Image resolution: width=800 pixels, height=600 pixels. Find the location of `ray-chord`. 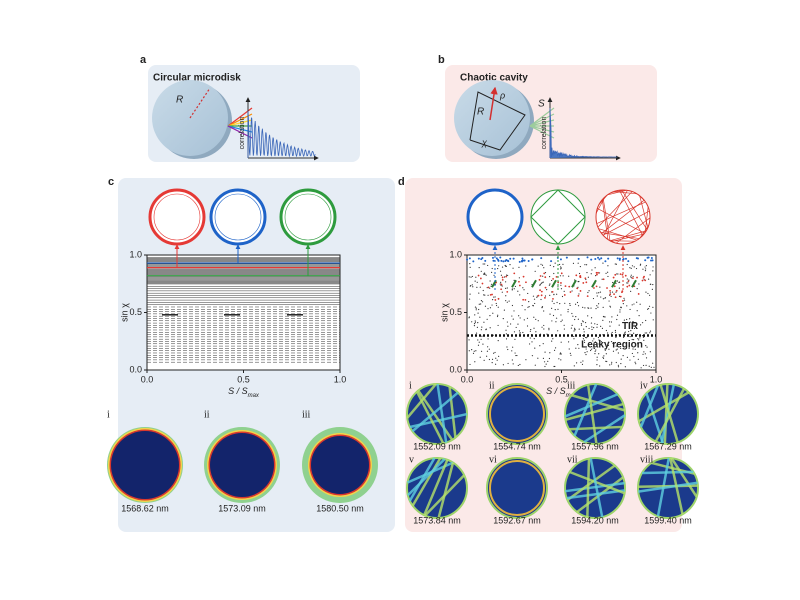

ray-chord is located at coordinates (644, 211).